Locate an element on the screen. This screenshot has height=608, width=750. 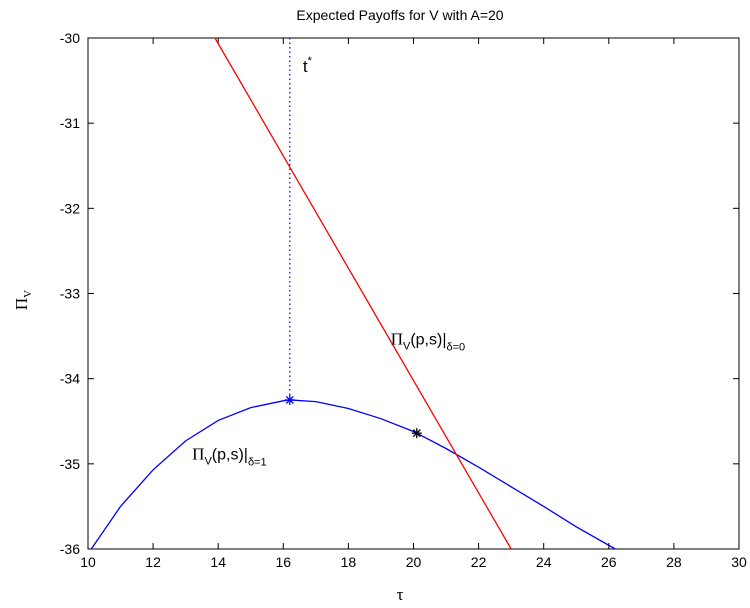
x-tick-label: 30 is located at coordinates (739, 562).